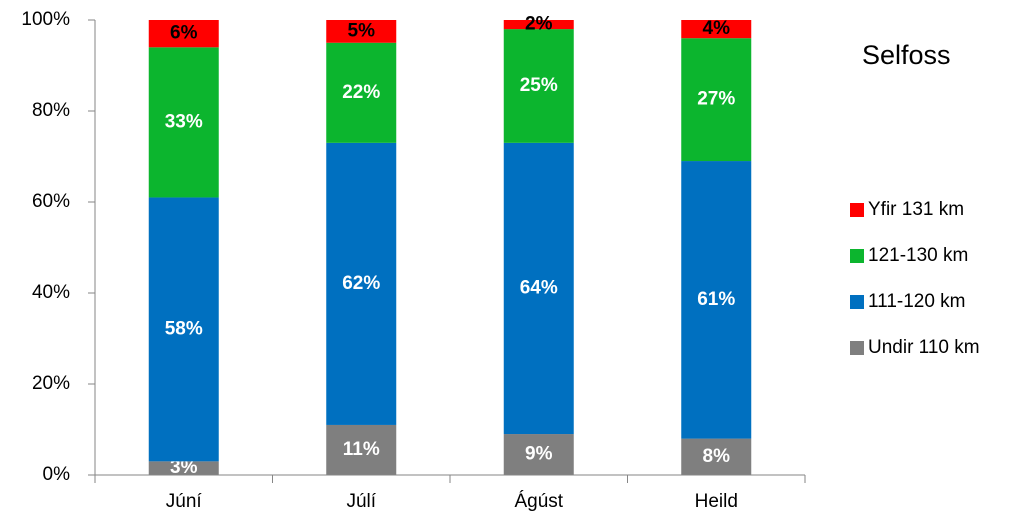  I want to click on data-label: 11%, so click(361, 449).